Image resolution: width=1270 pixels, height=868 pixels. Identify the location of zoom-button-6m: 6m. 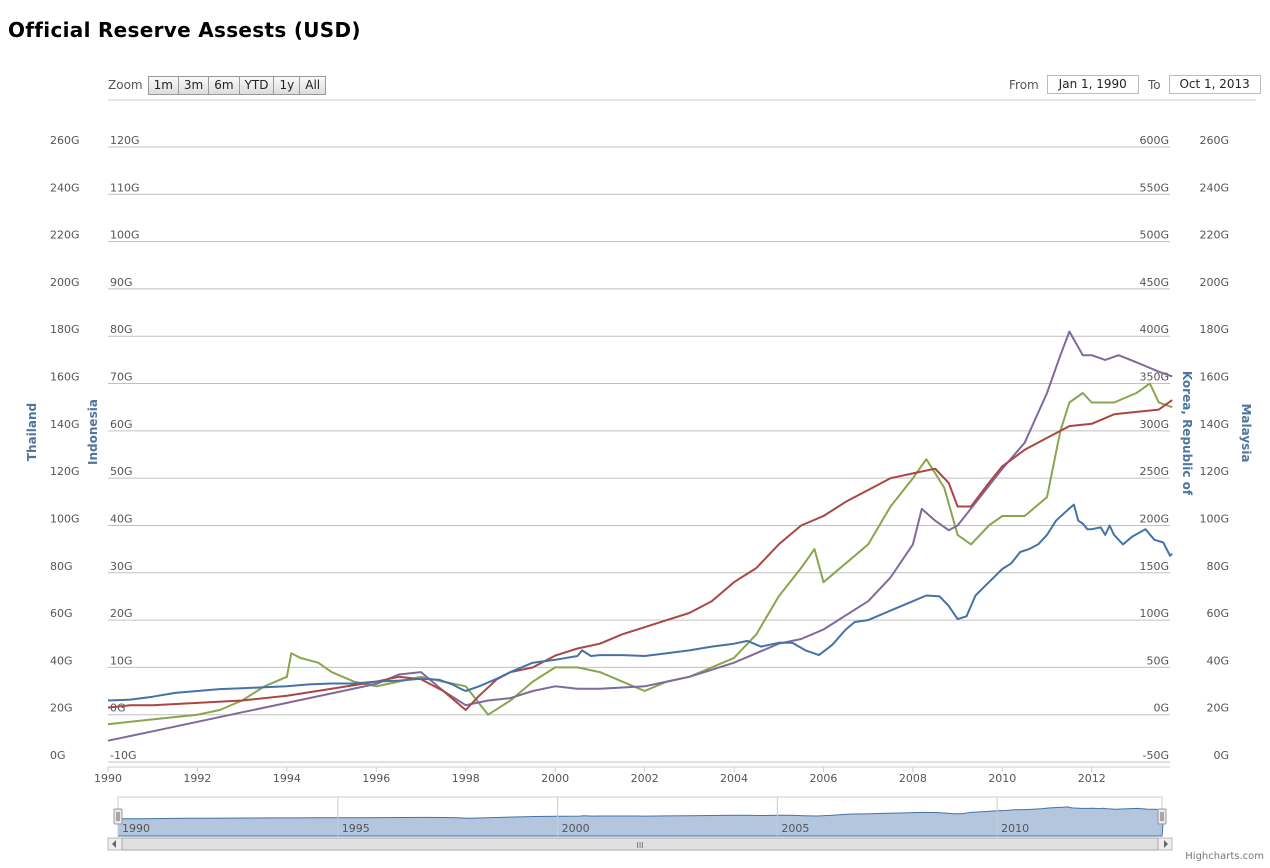
(224, 85).